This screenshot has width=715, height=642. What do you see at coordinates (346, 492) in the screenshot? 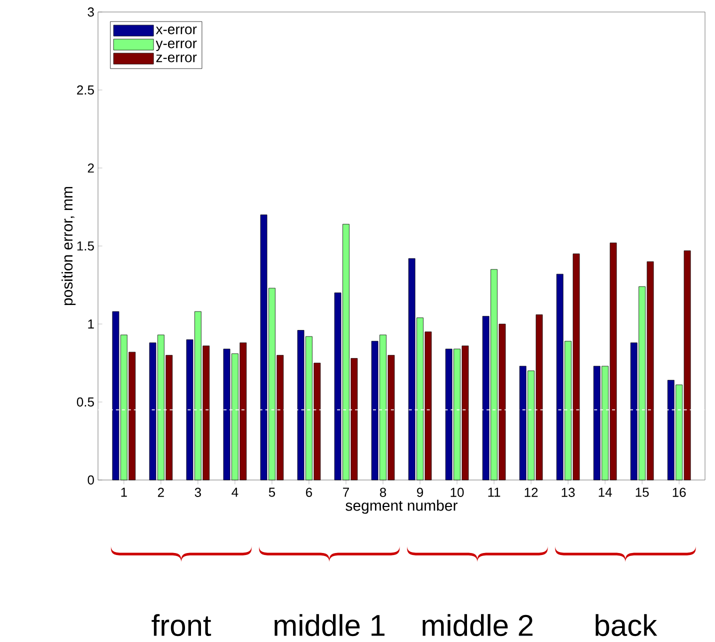
I see `x-tick-label: 7` at bounding box center [346, 492].